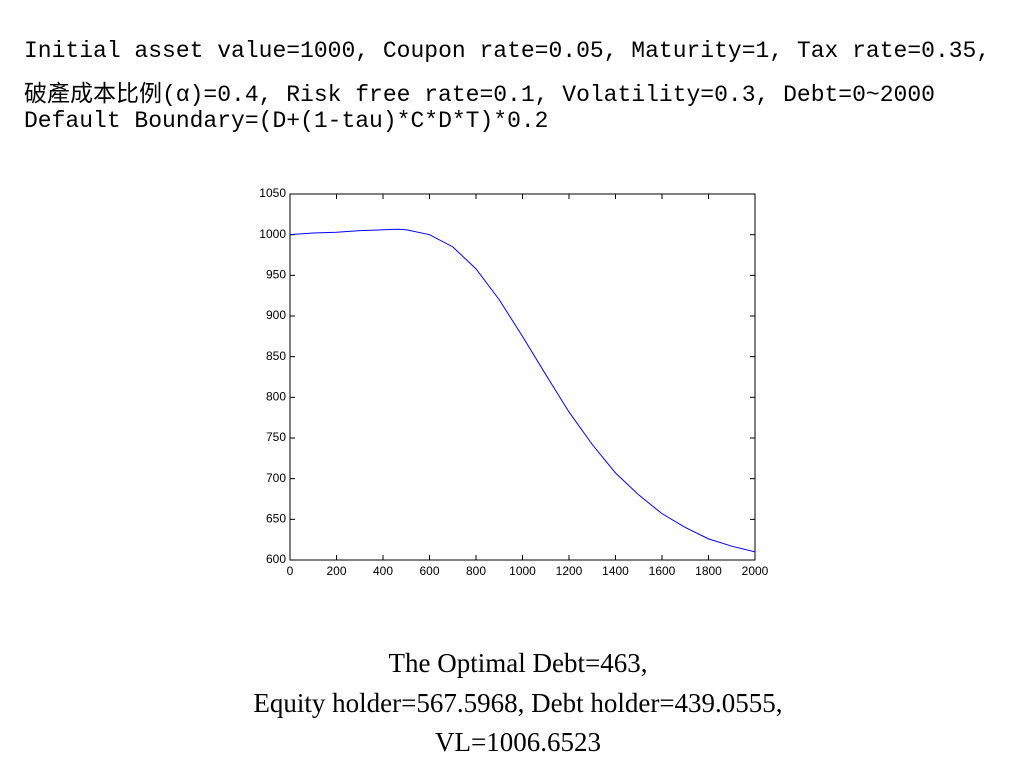  What do you see at coordinates (272, 234) in the screenshot?
I see `y-tick-label: 1000` at bounding box center [272, 234].